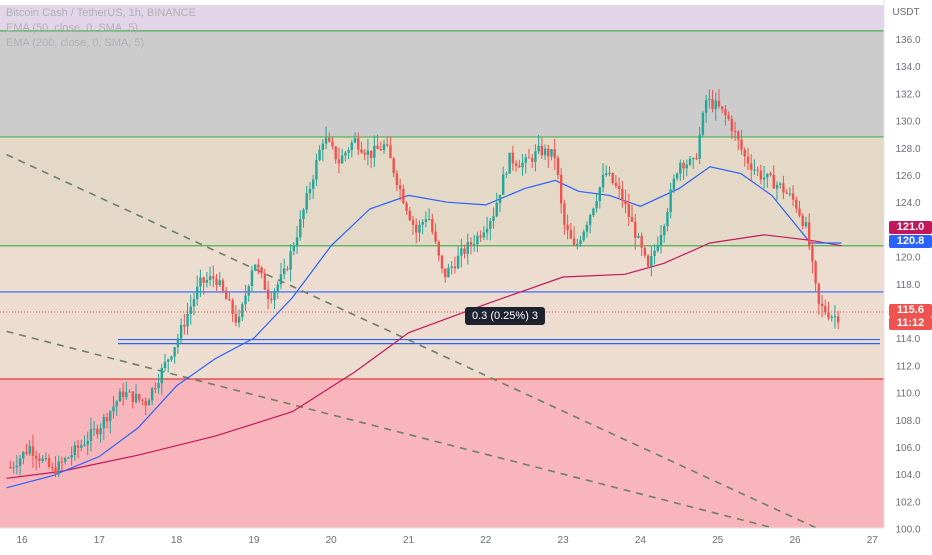 This screenshot has height=555, width=932. I want to click on price-tick-label: 104.0, so click(907, 475).